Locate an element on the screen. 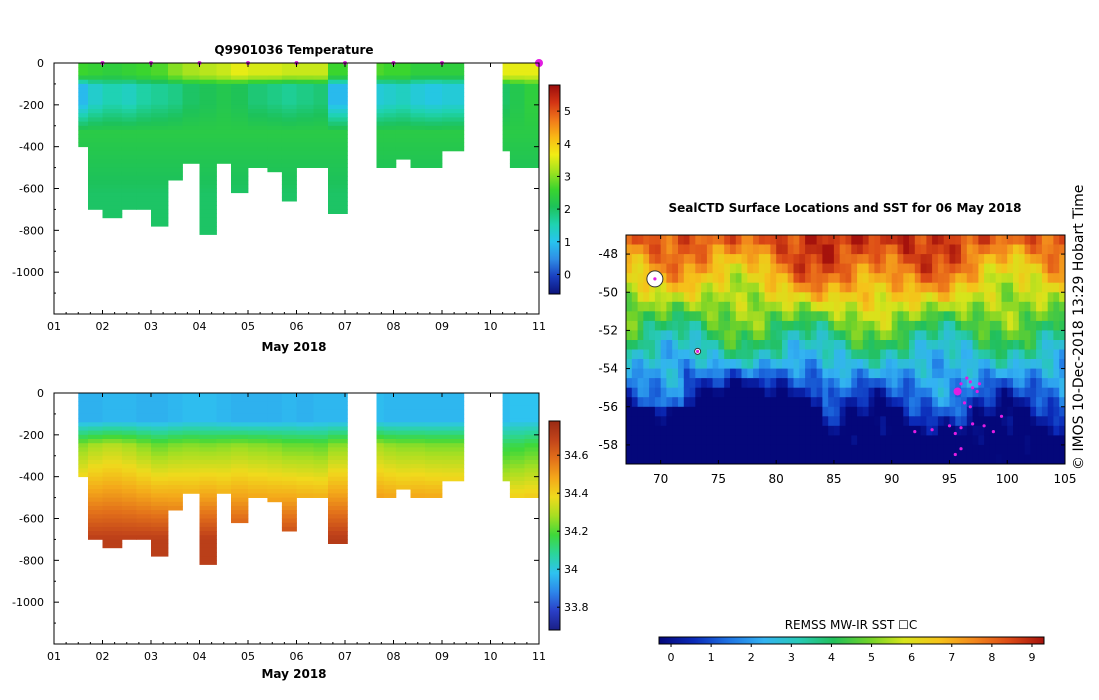  x-tick-label: 01 is located at coordinates (54, 326).